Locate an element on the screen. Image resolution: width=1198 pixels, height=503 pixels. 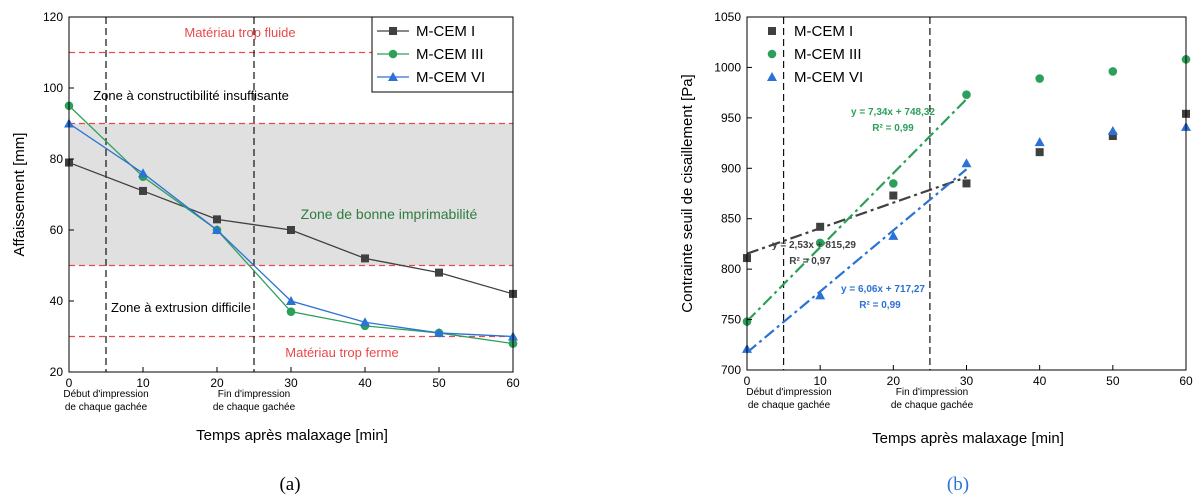
reference-lines is located at coordinates (856, 193).